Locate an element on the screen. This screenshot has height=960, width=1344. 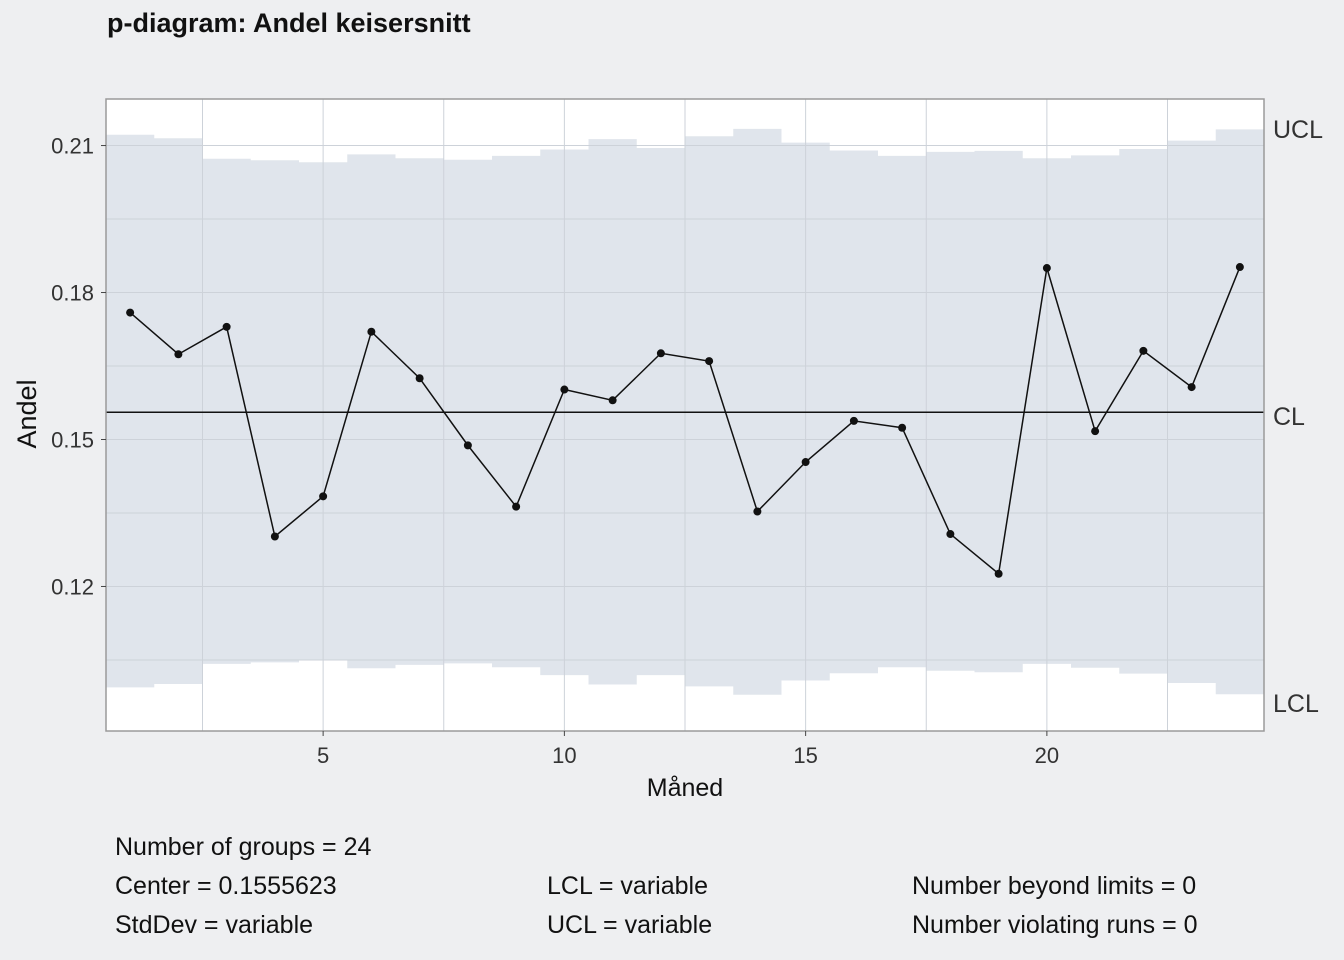
x-tick-label: 10 is located at coordinates (564, 755).